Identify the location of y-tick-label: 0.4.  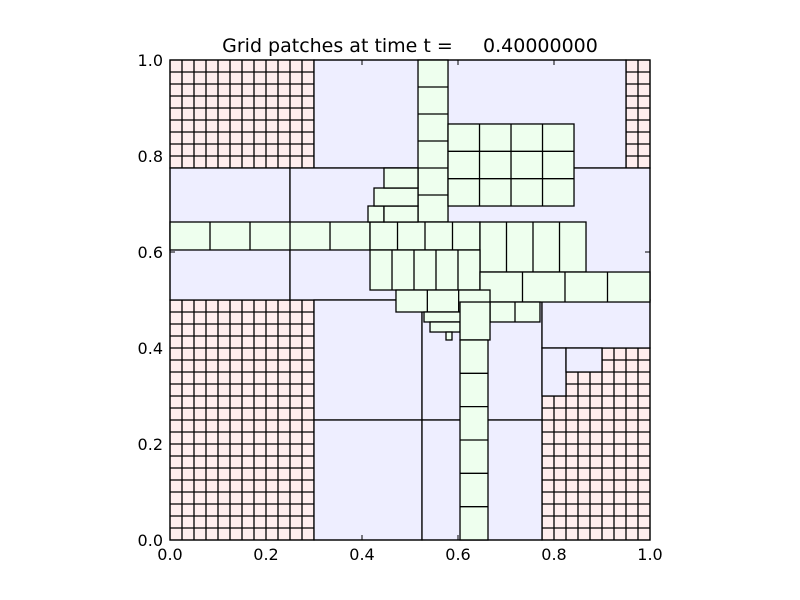
(150, 348).